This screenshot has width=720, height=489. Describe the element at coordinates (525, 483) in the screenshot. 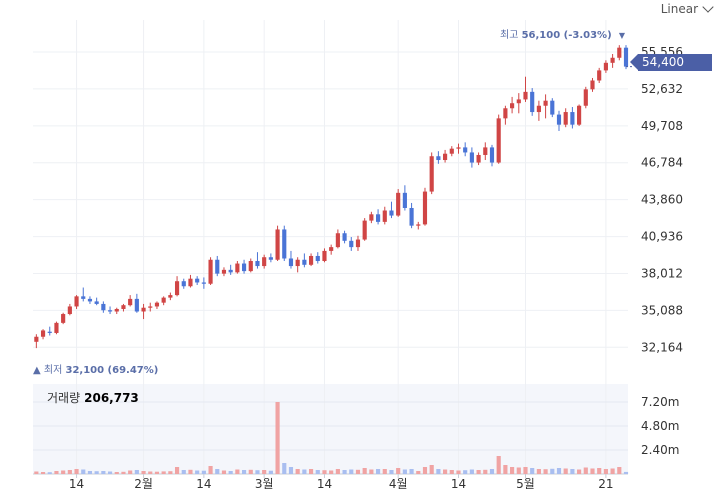

I see `time-tick-label: 5월` at that location.